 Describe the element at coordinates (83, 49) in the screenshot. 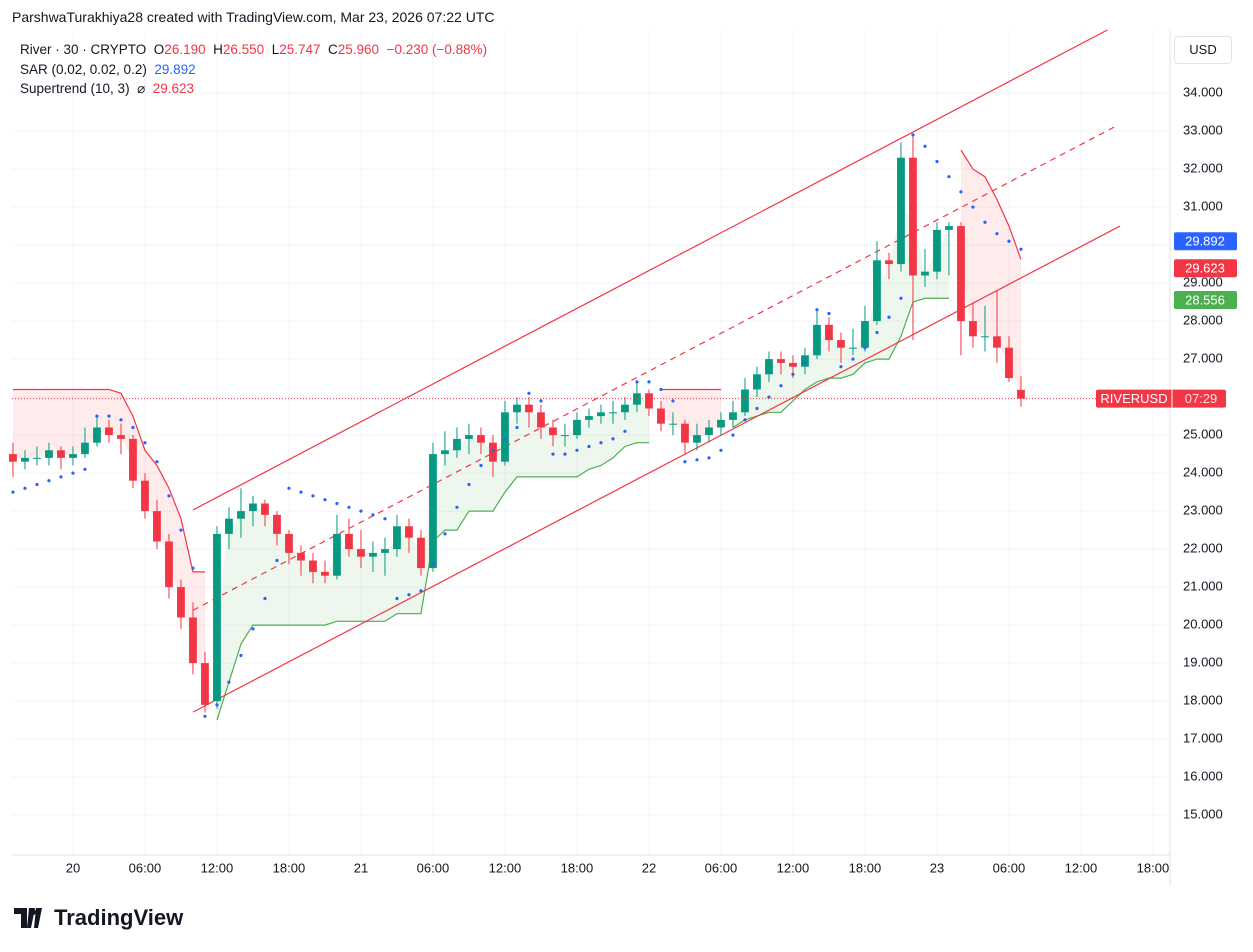

I see `symbol: River · 30 · CRYPTO` at that location.